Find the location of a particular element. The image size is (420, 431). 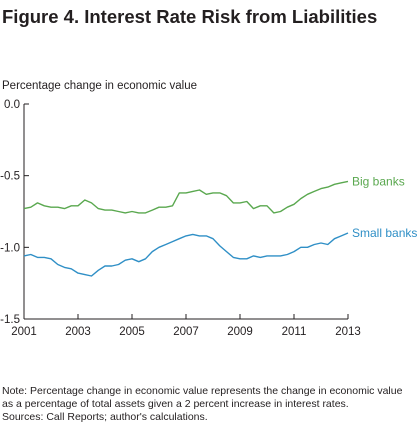

y-tick-label: 0.0 is located at coordinates (12, 105).